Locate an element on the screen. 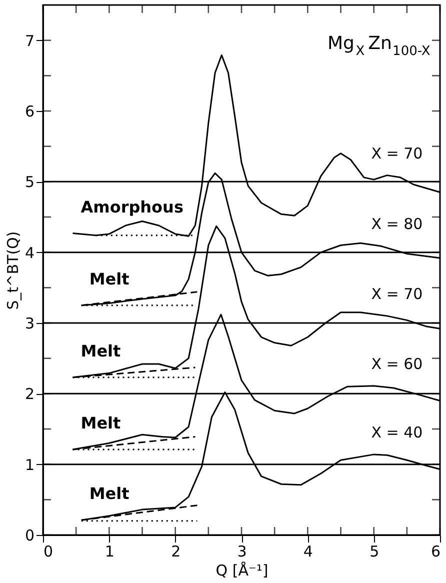  annotation: Amorphous is located at coordinates (132, 206).